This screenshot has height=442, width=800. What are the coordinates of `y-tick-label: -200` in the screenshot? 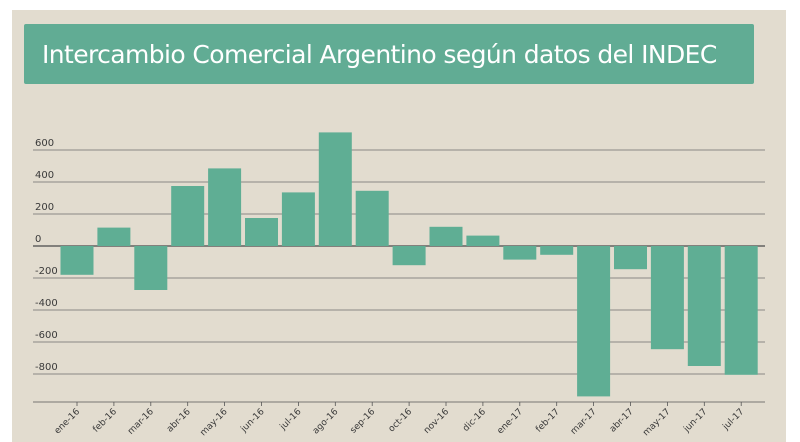 It's located at (46, 271).